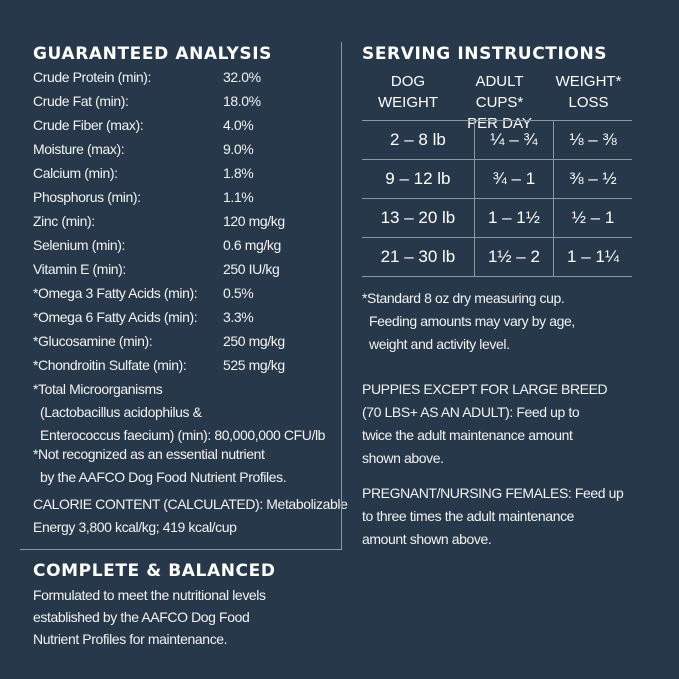 The height and width of the screenshot is (679, 679). I want to click on guaranteed-analysis-title: GUARANTEED ANALYSIS, so click(152, 54).